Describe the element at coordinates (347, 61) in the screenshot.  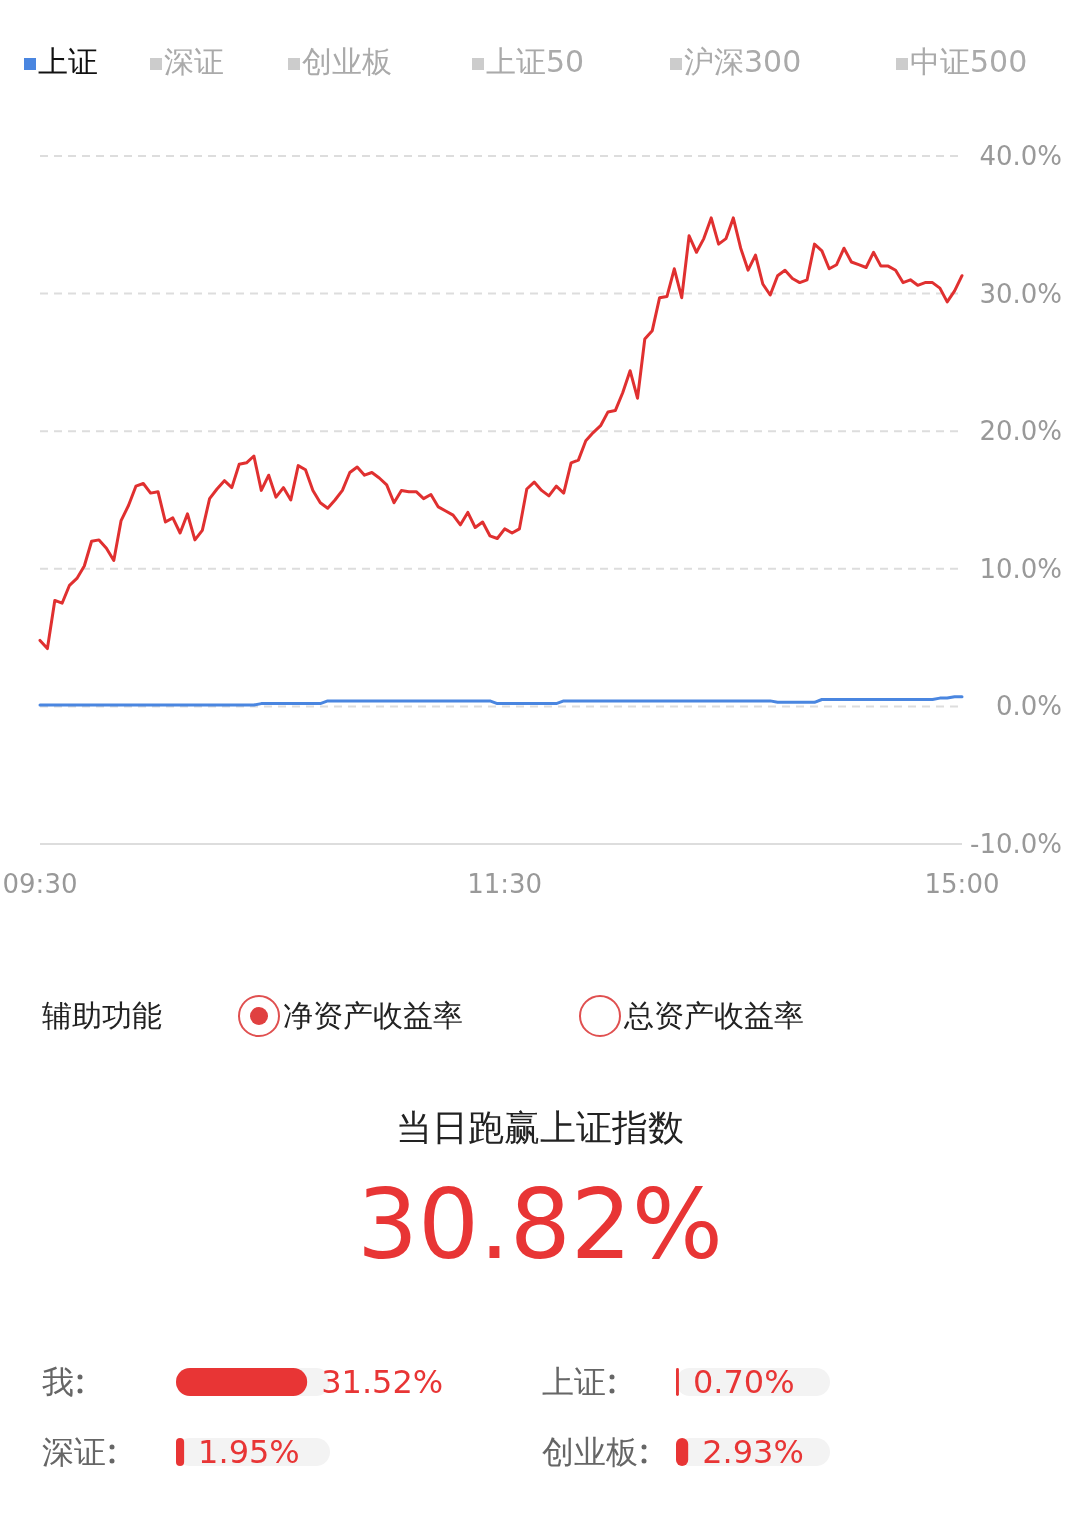
I see `text: 创业板` at that location.